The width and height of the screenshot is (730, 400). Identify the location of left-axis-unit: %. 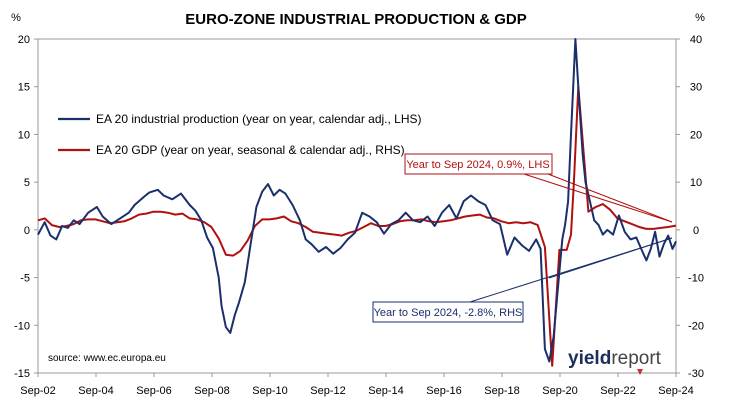
(16, 18).